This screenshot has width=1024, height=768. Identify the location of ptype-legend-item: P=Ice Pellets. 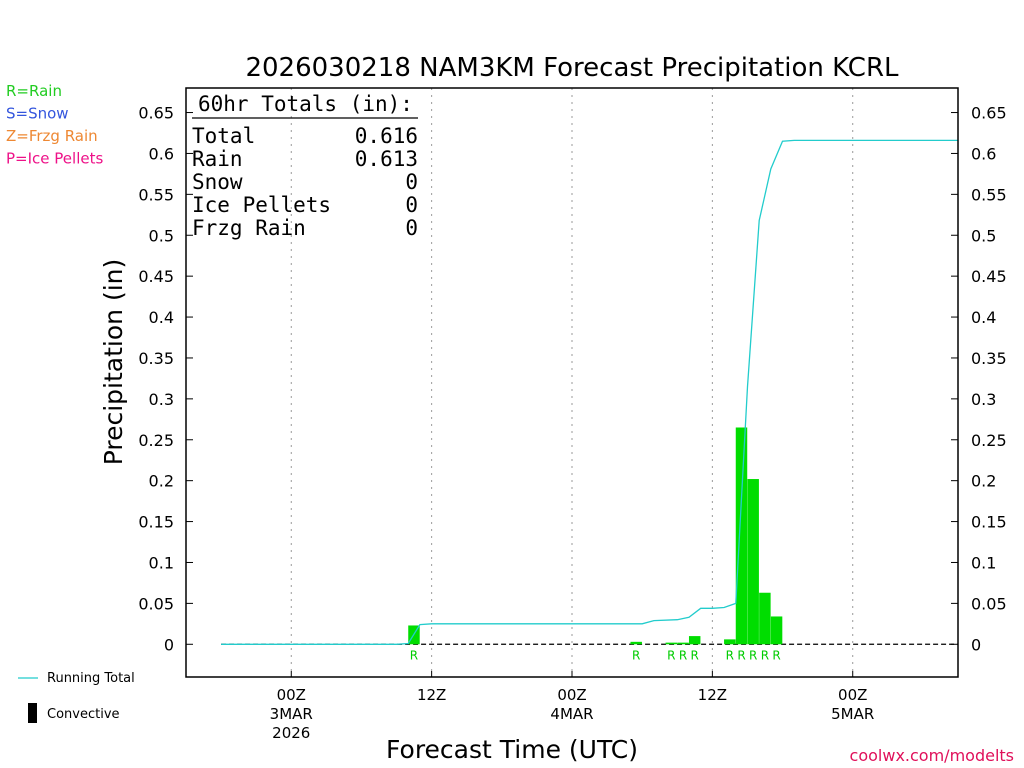
(54, 159).